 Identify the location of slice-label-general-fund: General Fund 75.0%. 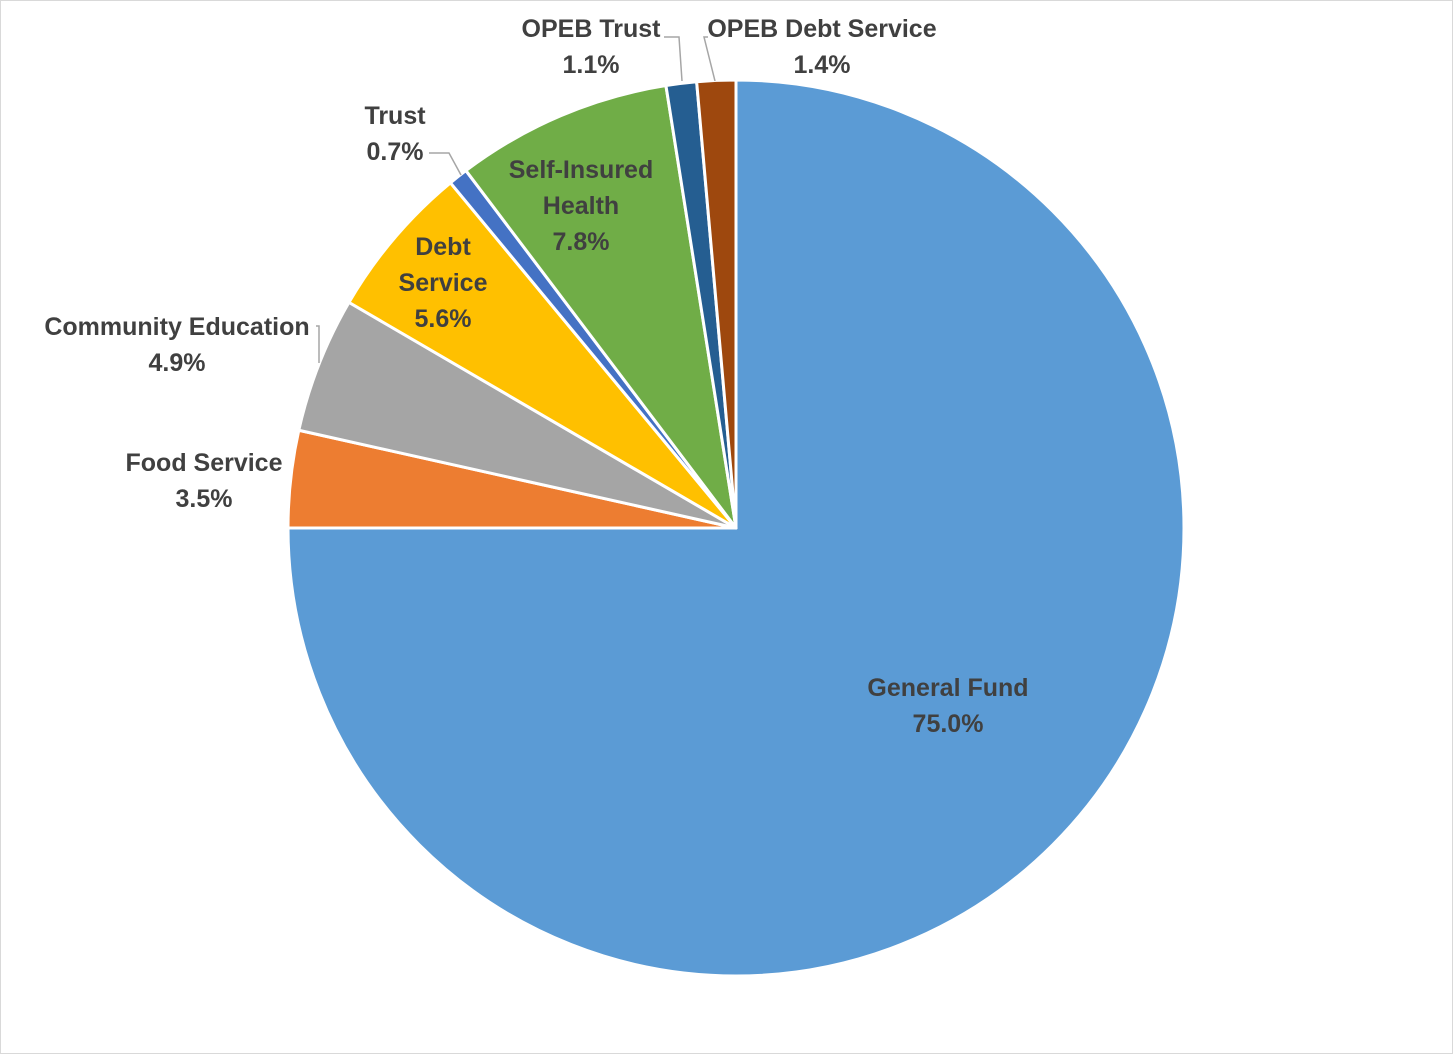
(947, 706).